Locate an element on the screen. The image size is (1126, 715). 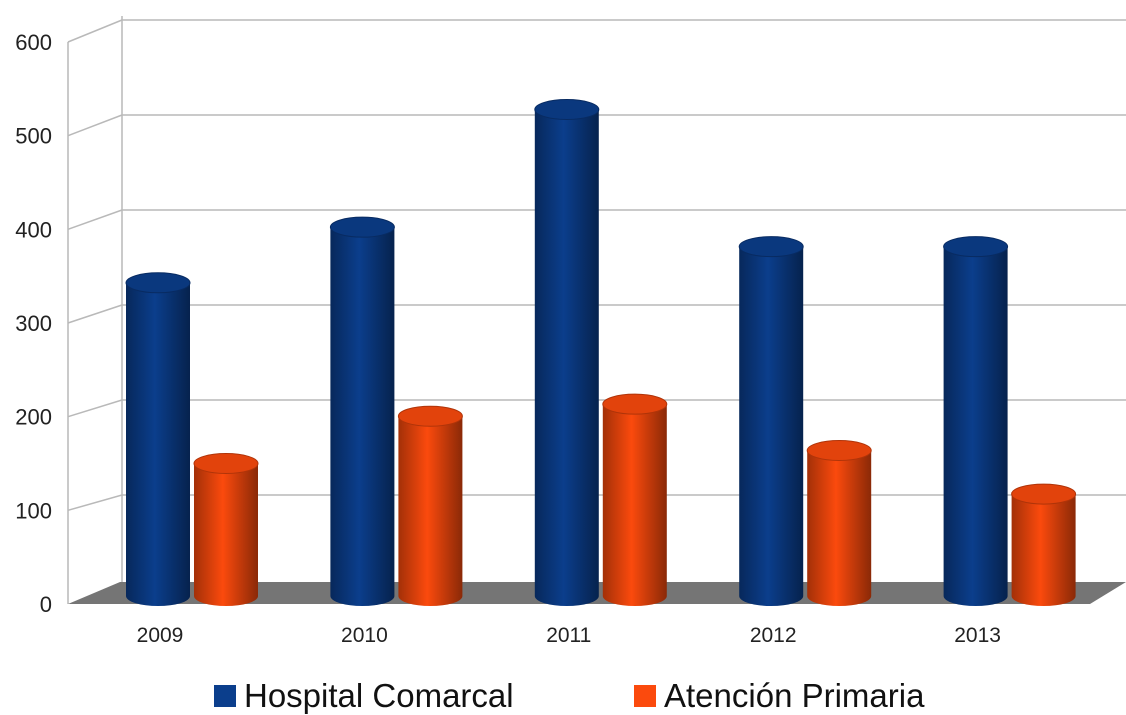
y-tick-label: 0 is located at coordinates (46, 604).